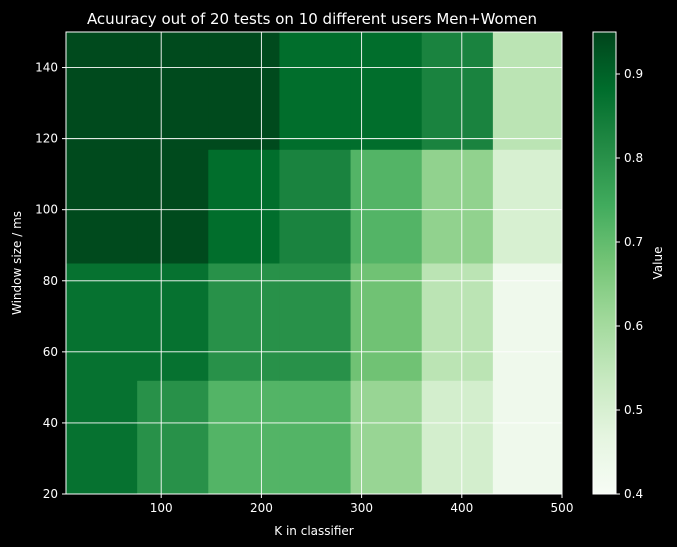  I want to click on colorbar-label: Value, so click(658, 263).